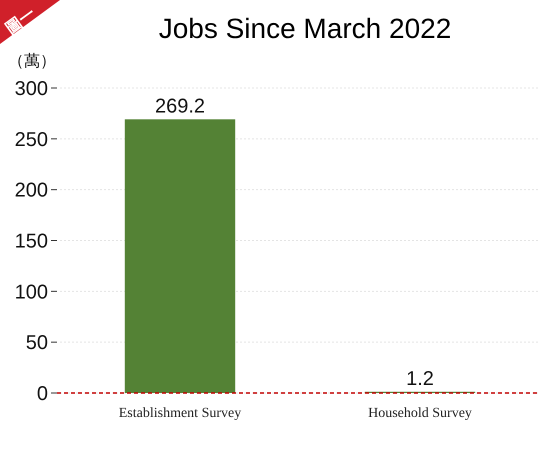 This screenshot has height=468, width=550. Describe the element at coordinates (31, 292) in the screenshot. I see `y-tick-label: 100` at that location.